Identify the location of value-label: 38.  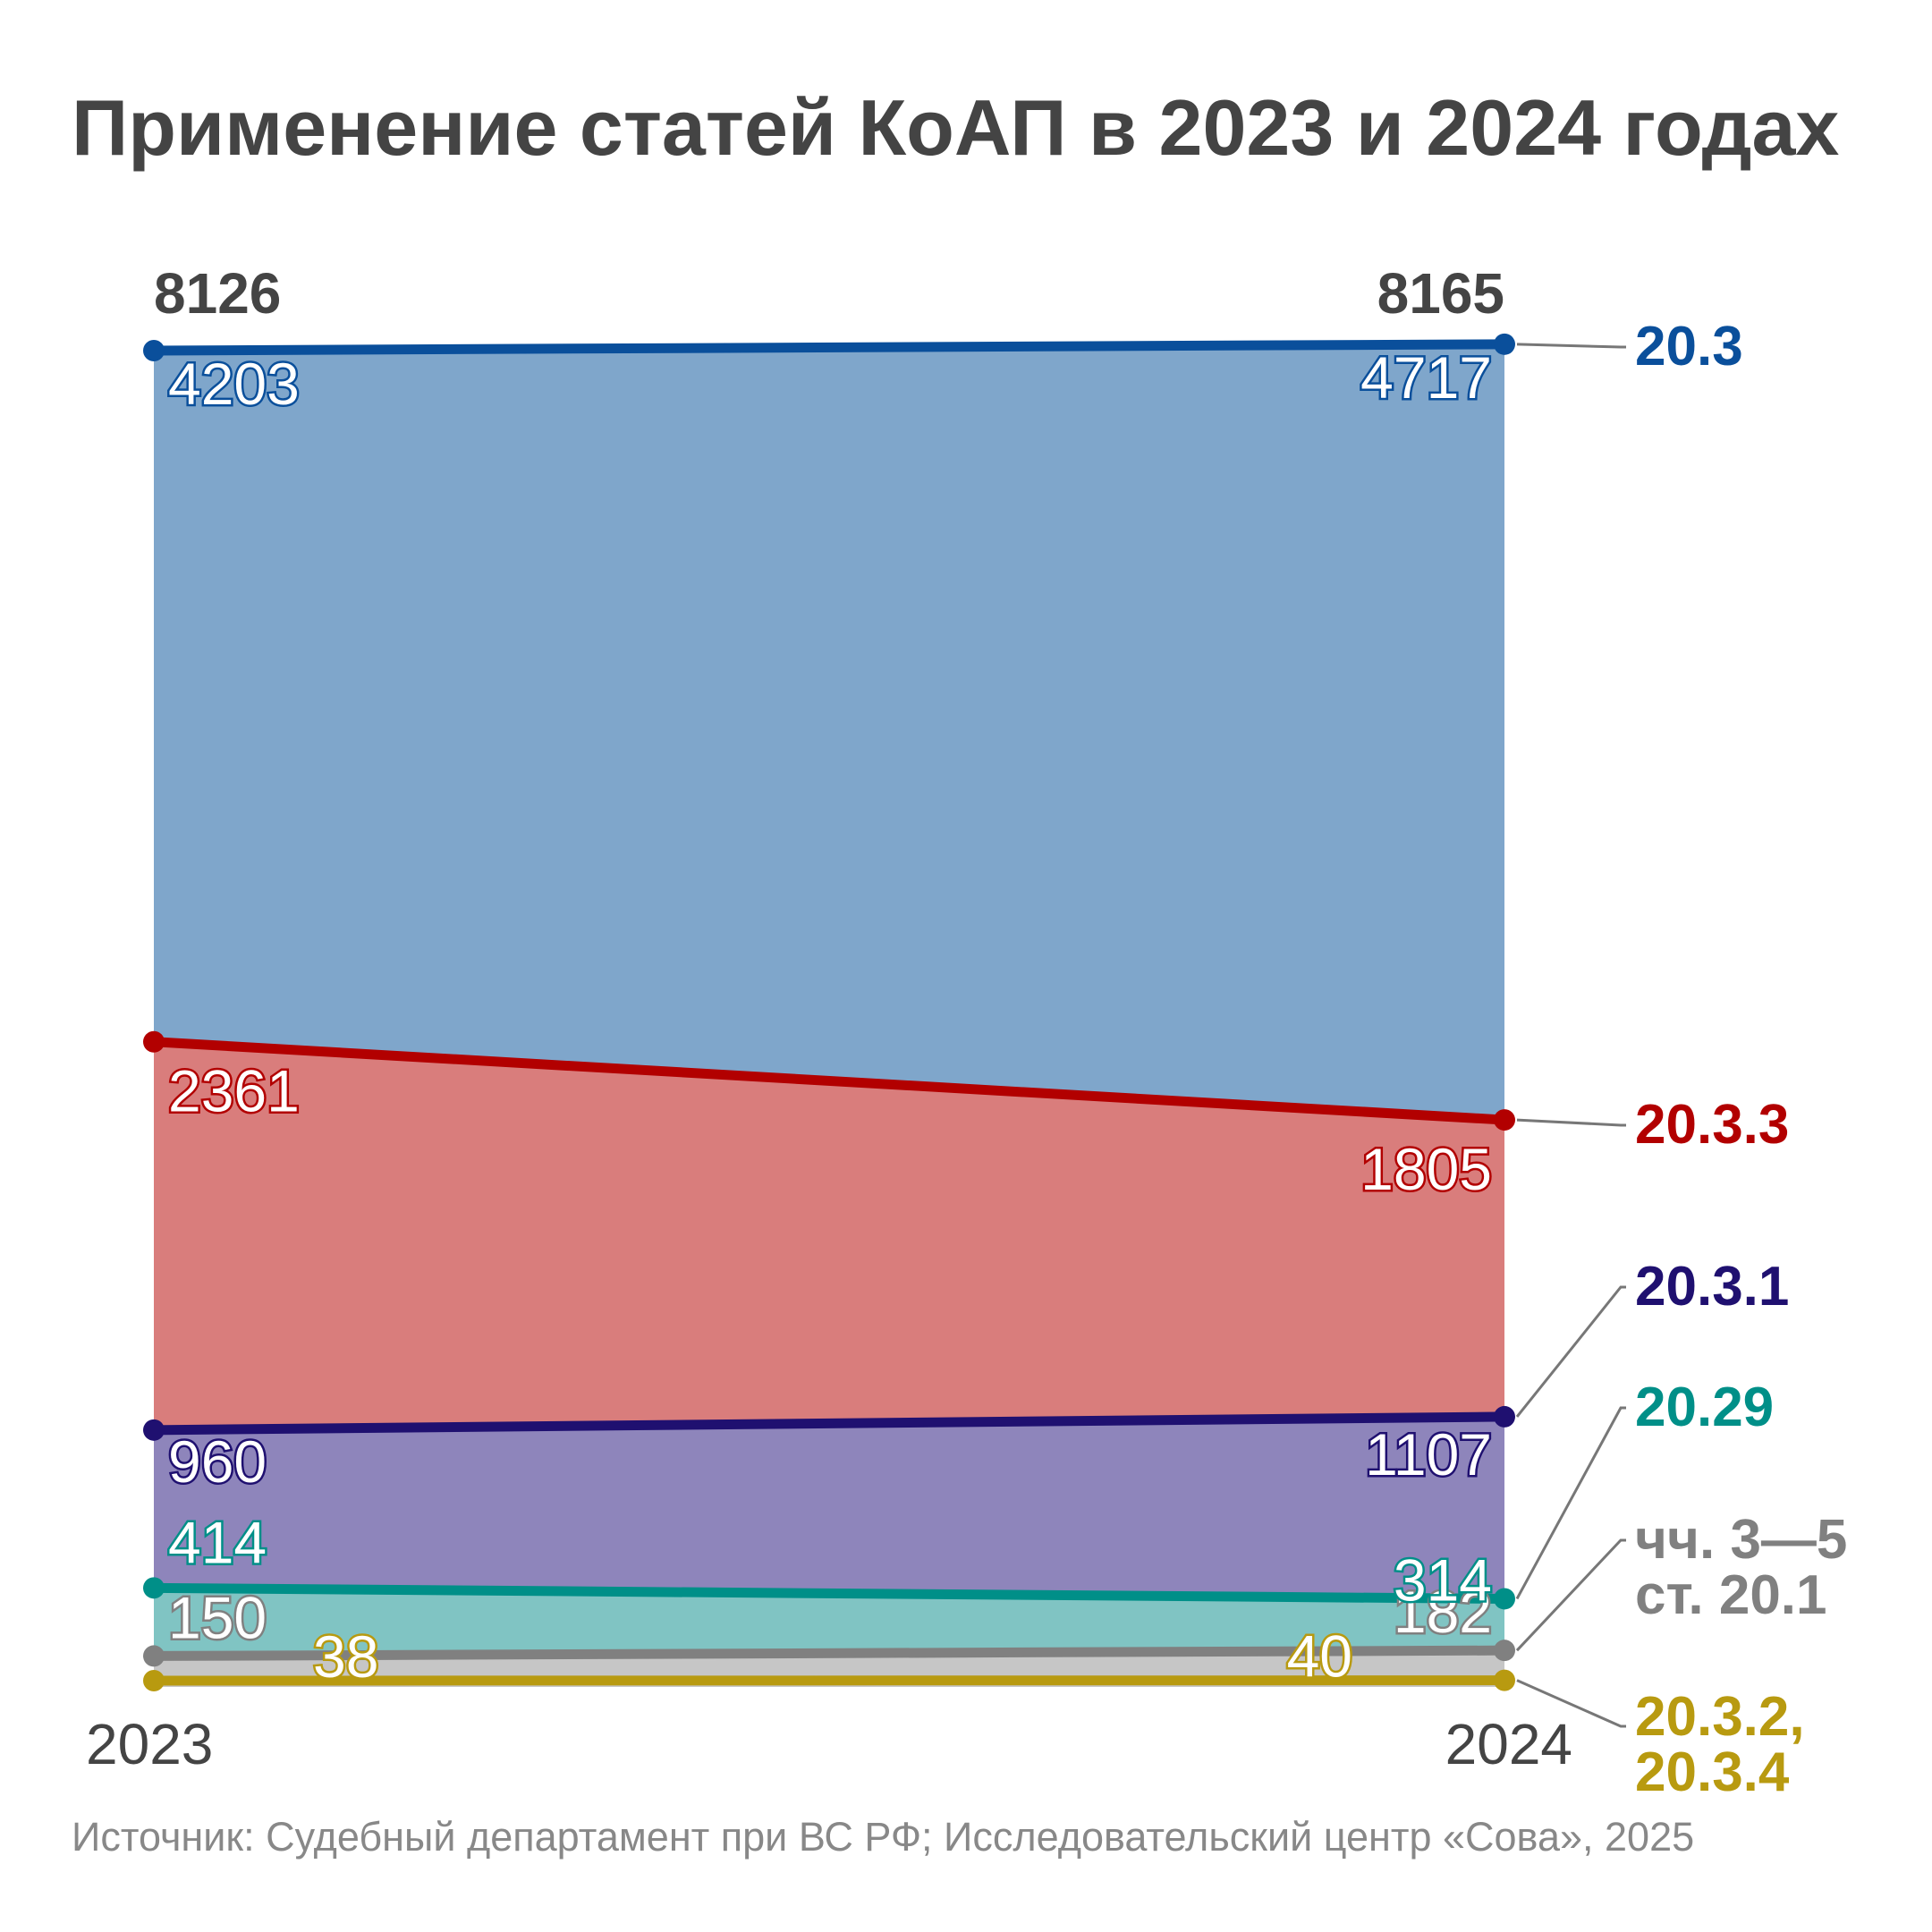
(345, 1656).